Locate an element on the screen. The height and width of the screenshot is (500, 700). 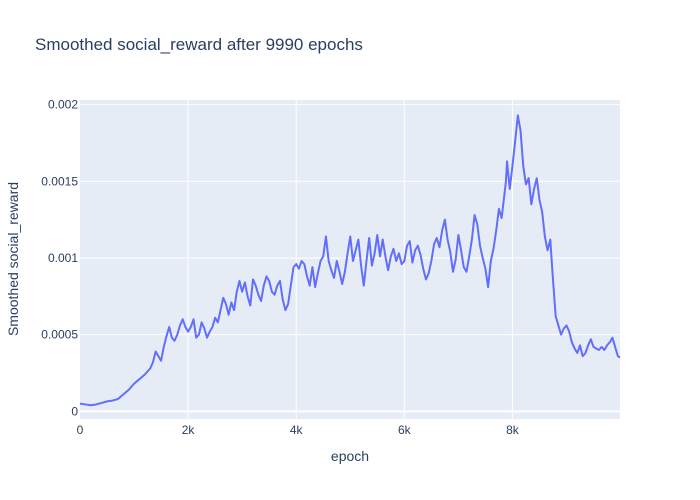
y-tick-label: 0.0015 is located at coordinates (59, 181).